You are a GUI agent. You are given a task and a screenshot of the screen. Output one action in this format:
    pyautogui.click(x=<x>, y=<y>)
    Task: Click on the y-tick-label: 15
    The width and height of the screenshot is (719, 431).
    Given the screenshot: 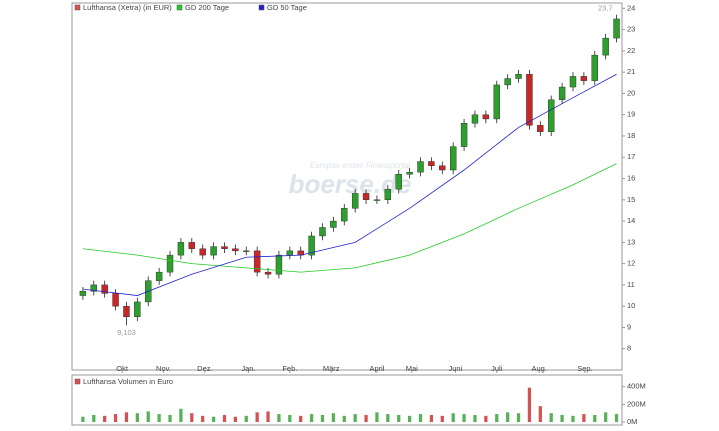 What is the action you would take?
    pyautogui.click(x=631, y=199)
    